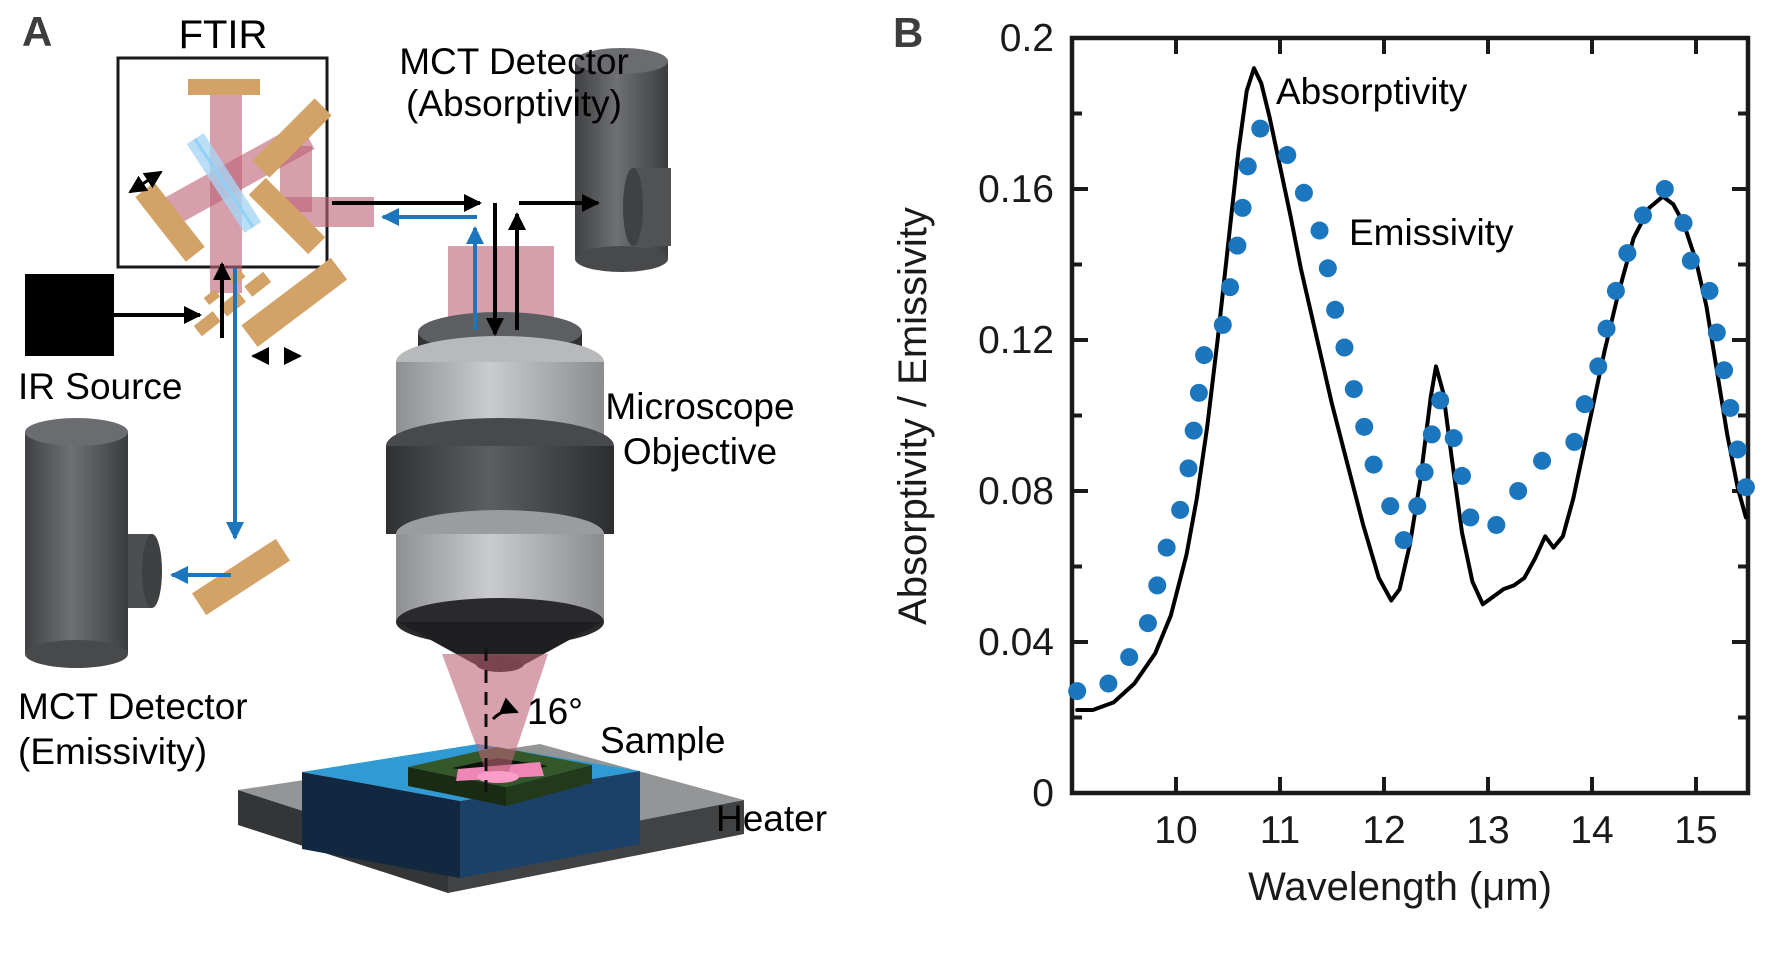 The width and height of the screenshot is (1786, 959). What do you see at coordinates (223, 35) in the screenshot?
I see `ftir-label: FTIR` at bounding box center [223, 35].